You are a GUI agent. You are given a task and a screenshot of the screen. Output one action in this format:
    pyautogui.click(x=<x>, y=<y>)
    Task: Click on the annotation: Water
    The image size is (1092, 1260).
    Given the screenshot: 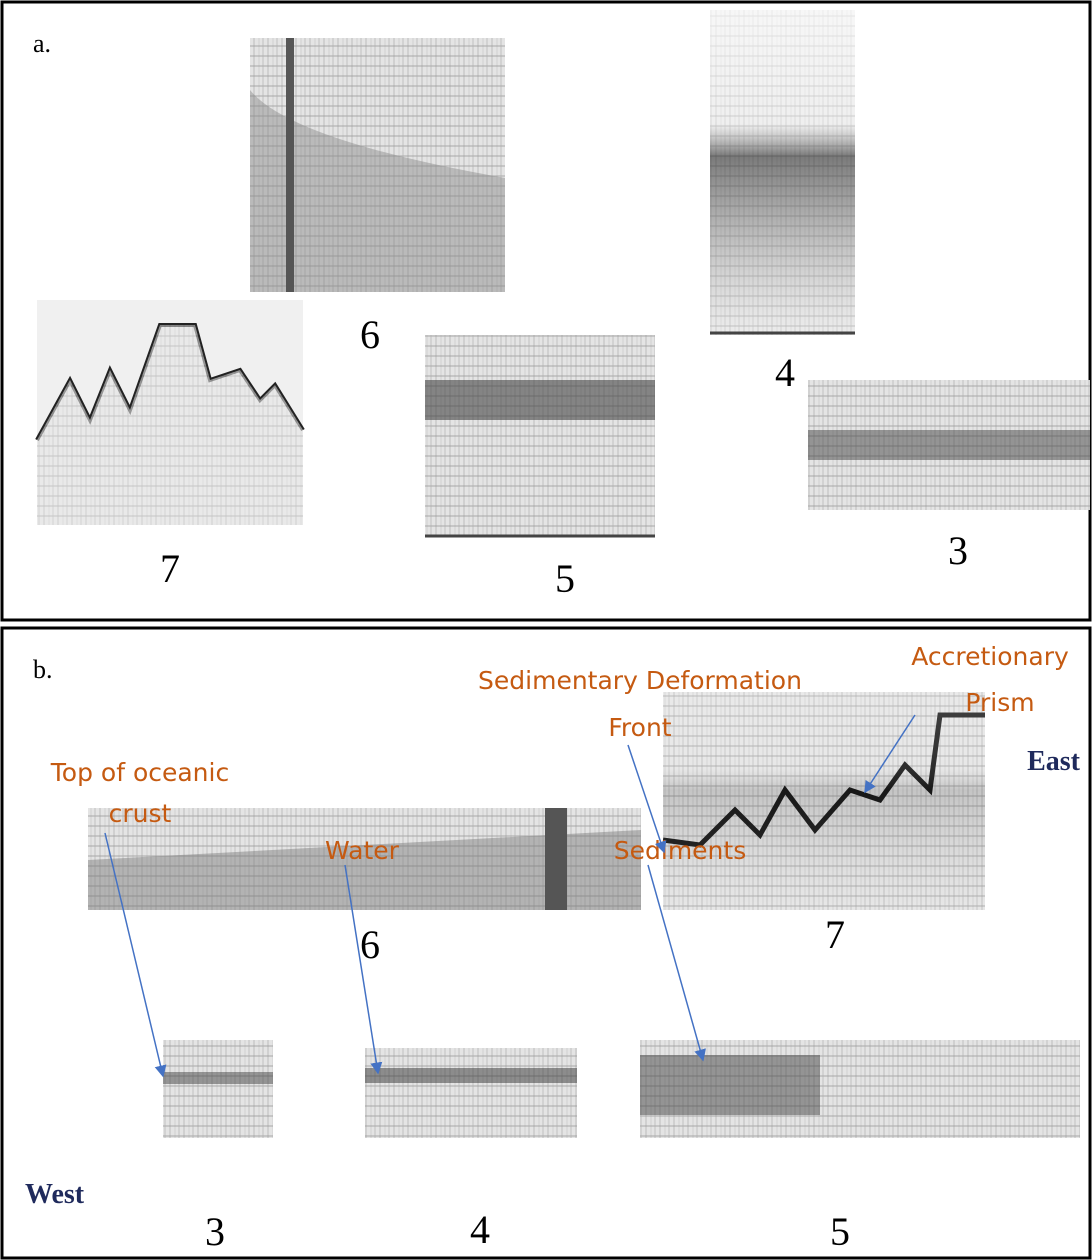 What is the action you would take?
    pyautogui.click(x=362, y=850)
    